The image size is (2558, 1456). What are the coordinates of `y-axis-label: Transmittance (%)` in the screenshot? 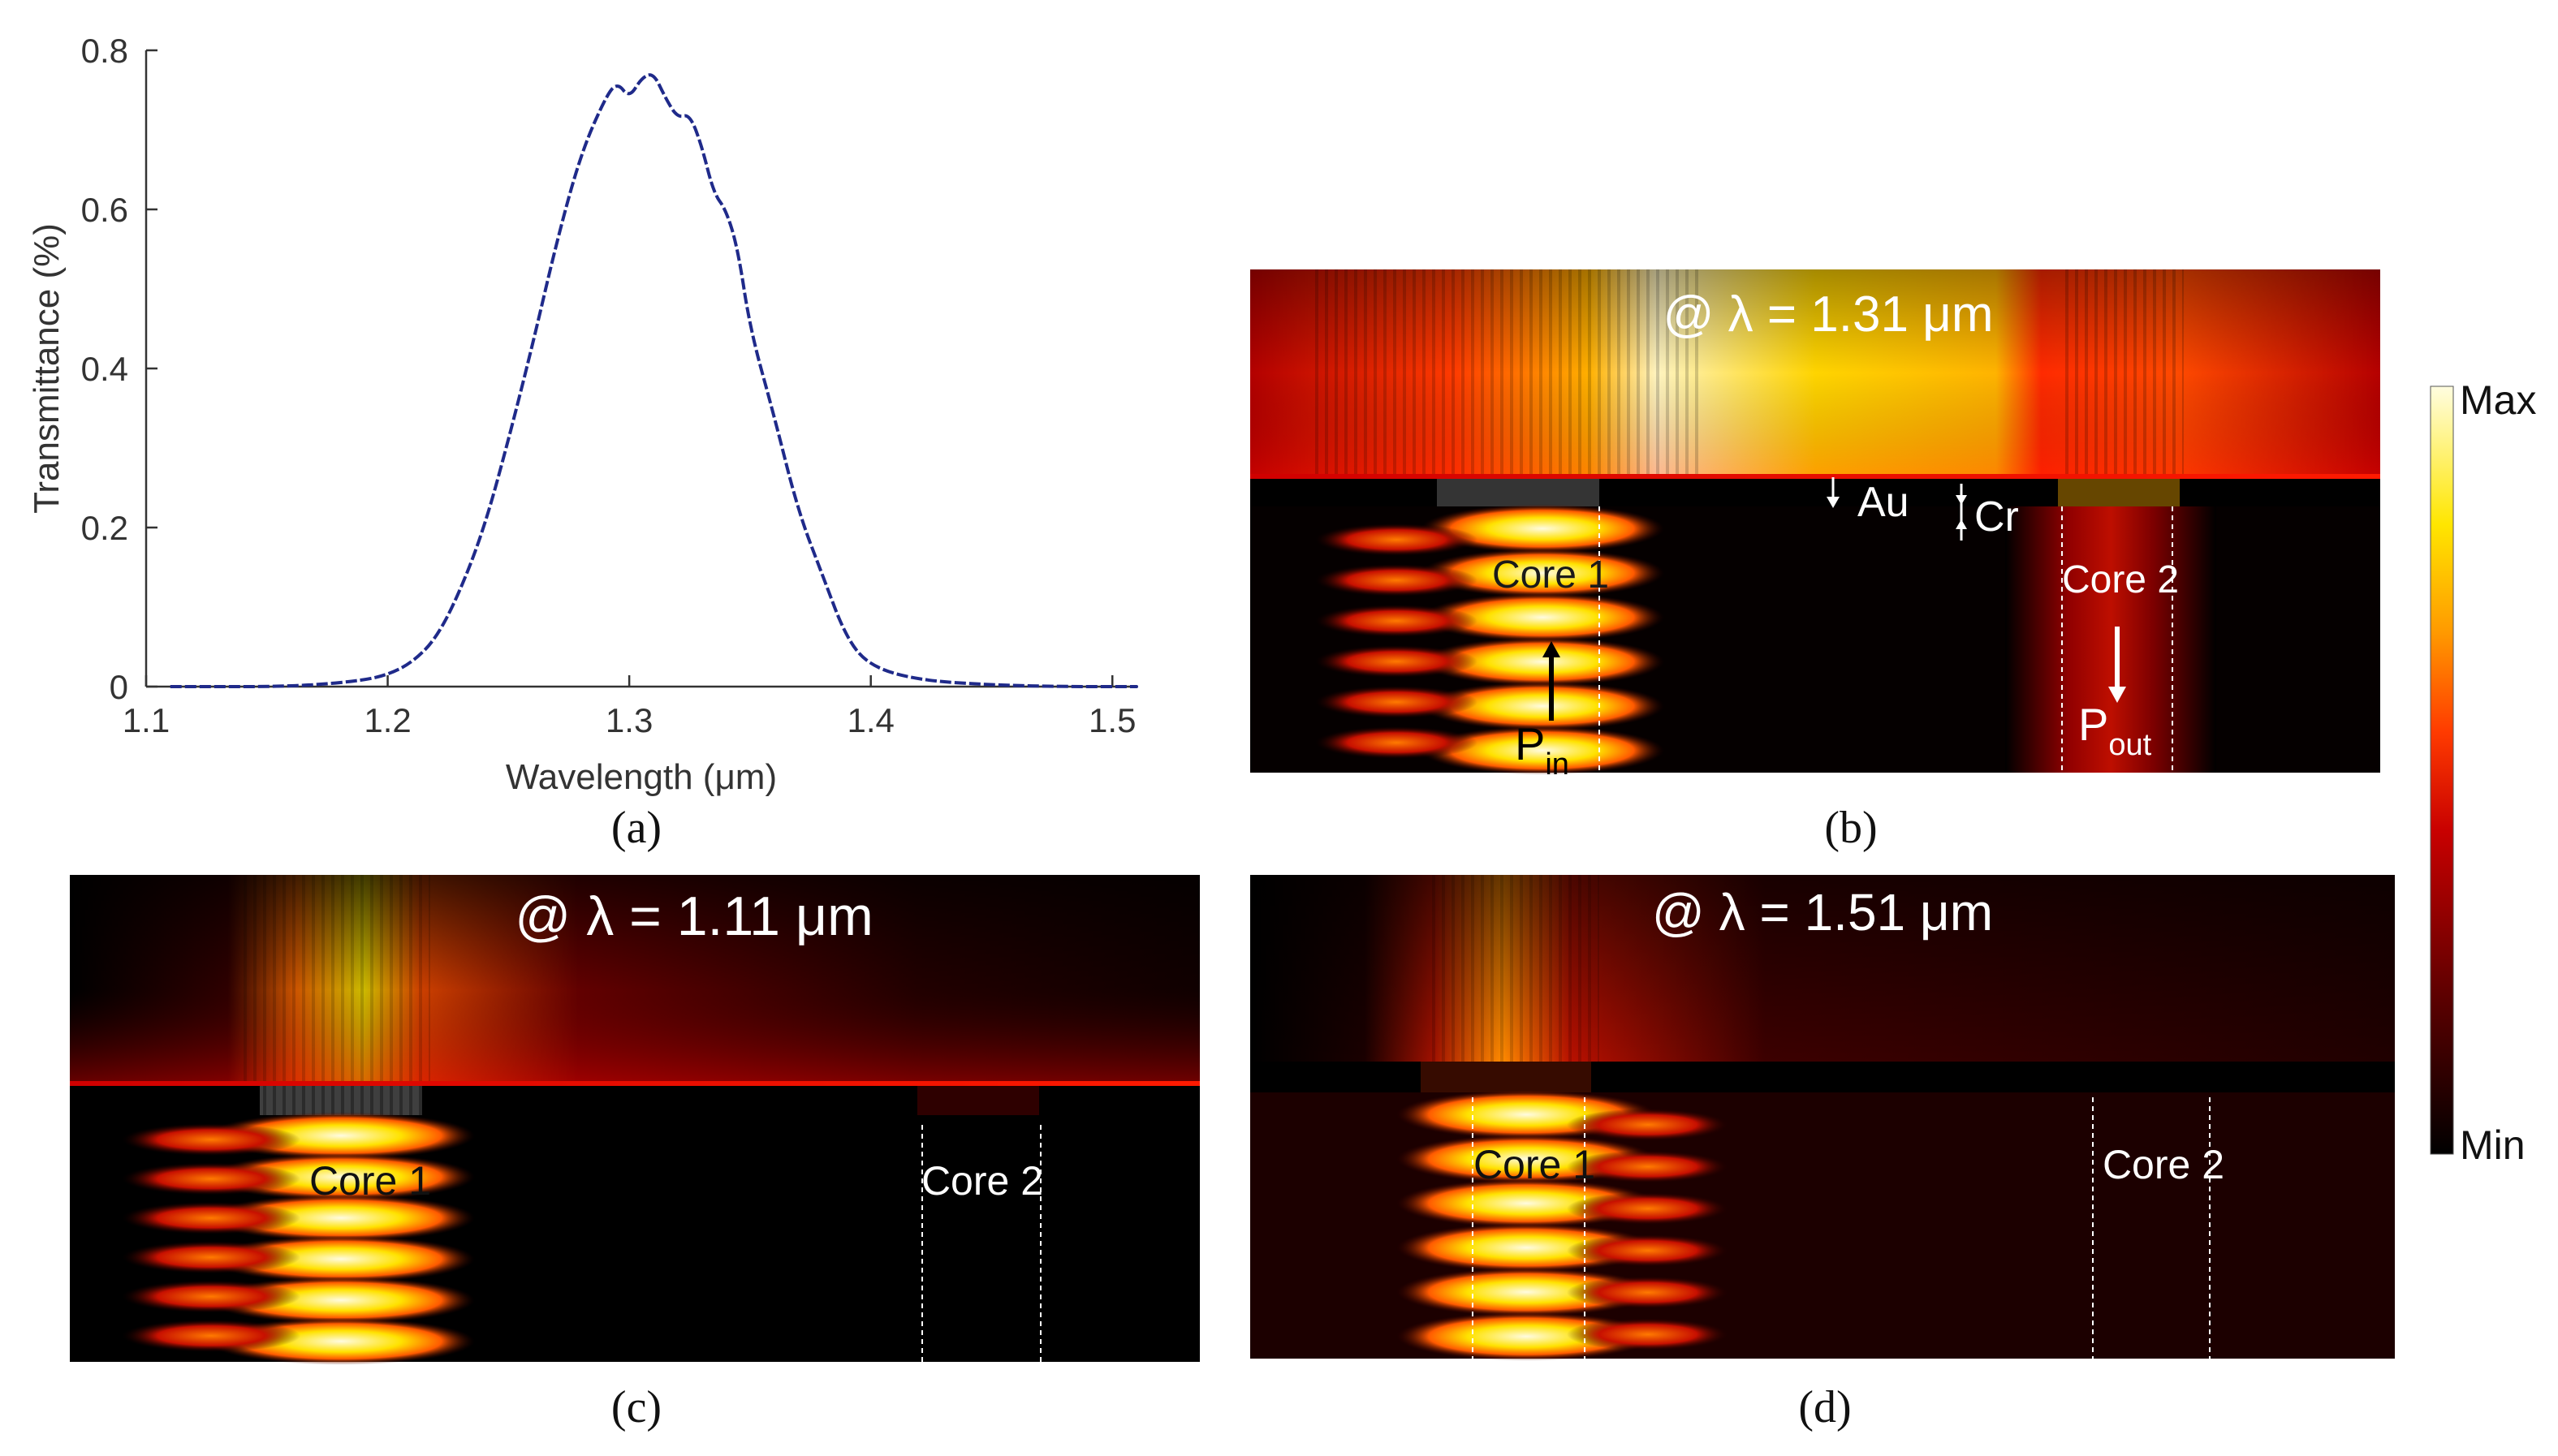 It's located at (47, 369).